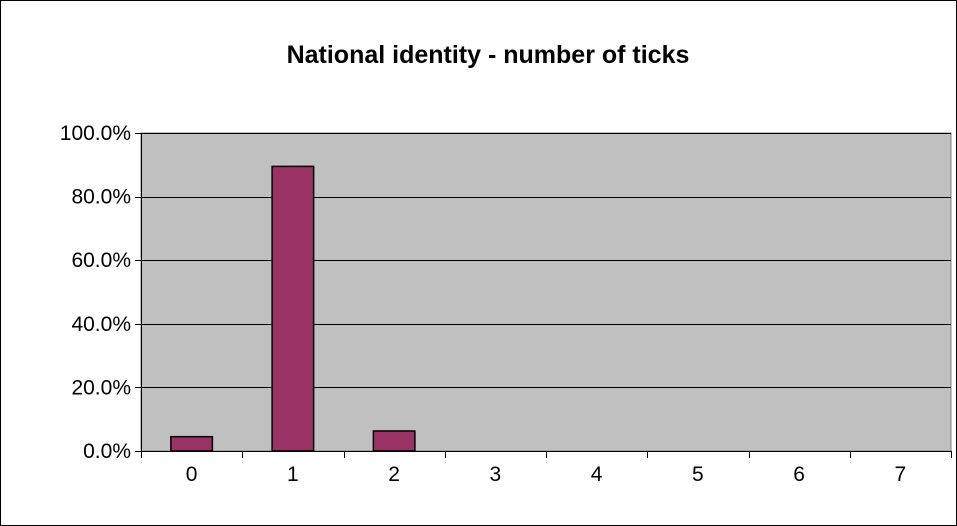  Describe the element at coordinates (496, 474) in the screenshot. I see `x-tick-label-3: 3` at that location.